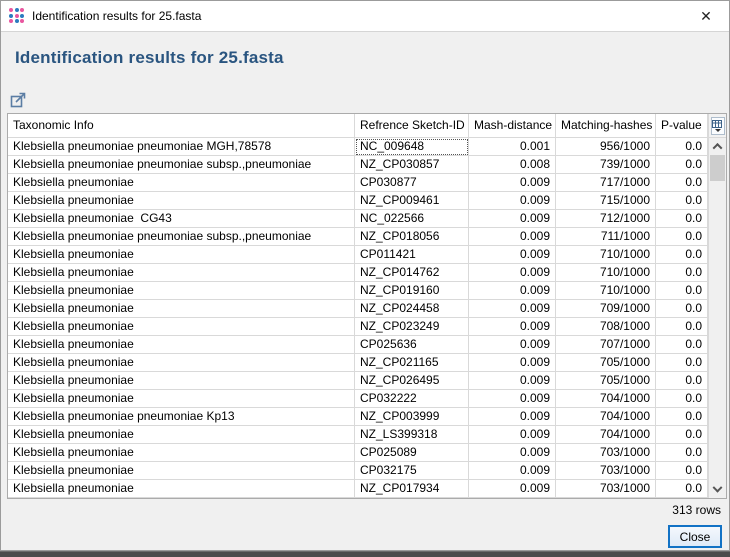  Describe the element at coordinates (412, 309) in the screenshot. I see `table-cell: NZ_CP024458` at that location.